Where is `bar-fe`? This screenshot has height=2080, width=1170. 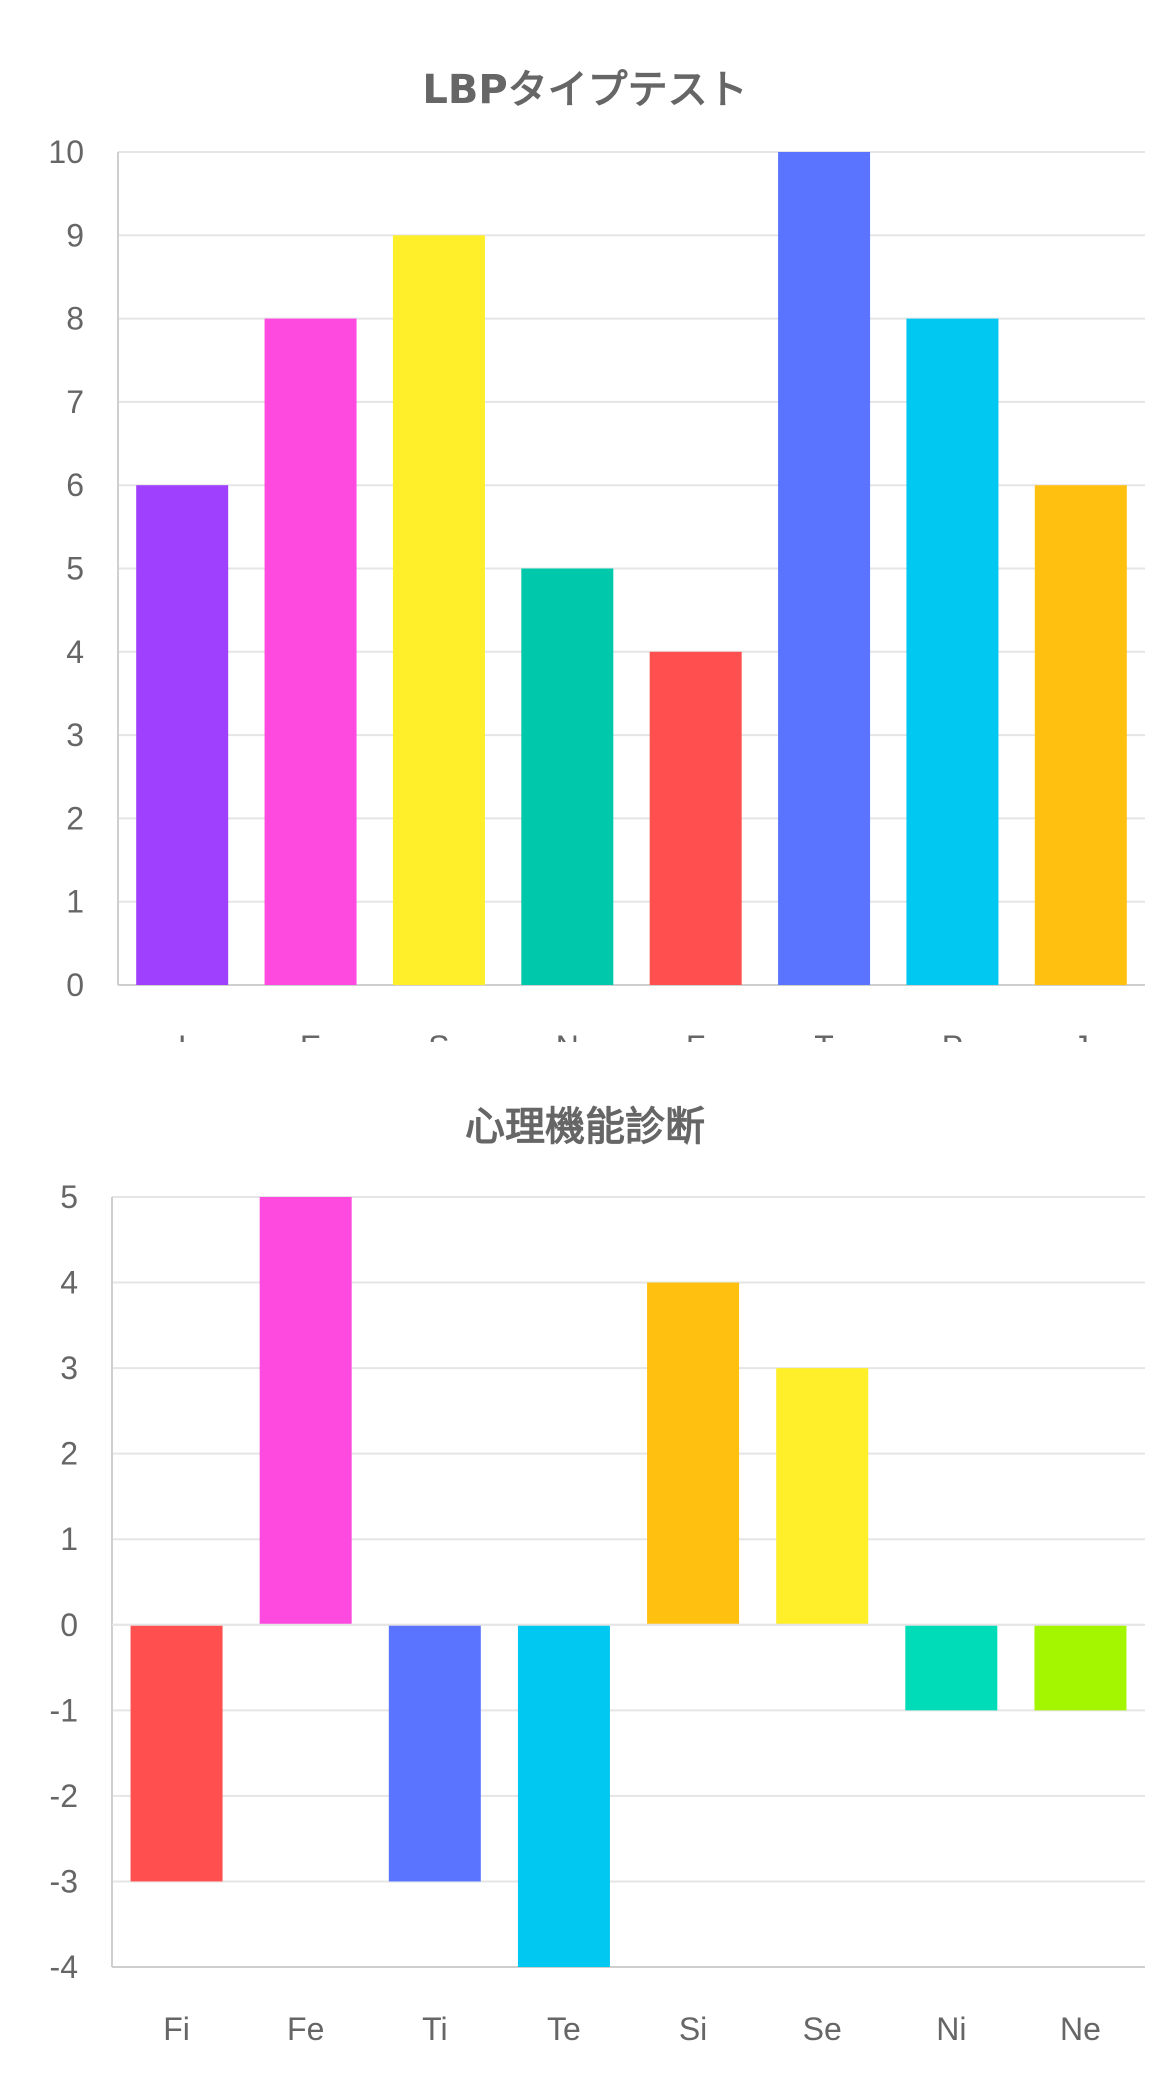 bar-fe is located at coordinates (305, 1411).